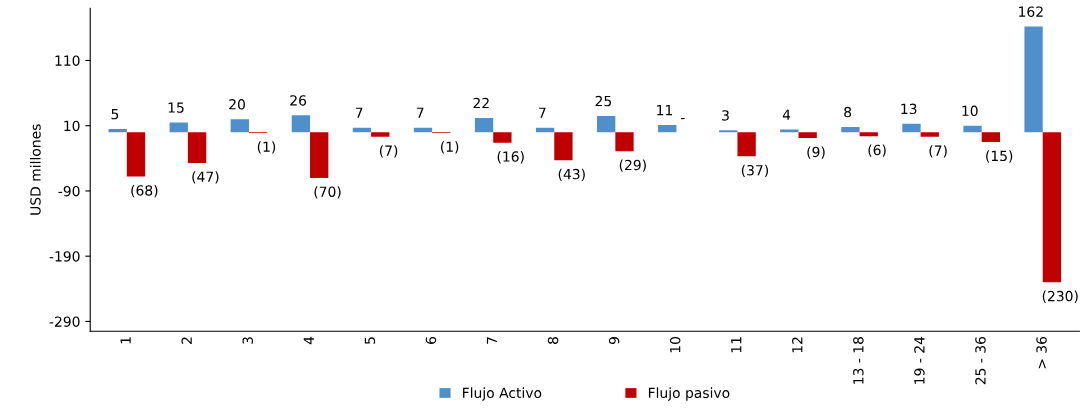 The width and height of the screenshot is (1087, 414). I want to click on x-tick-label: 6, so click(431, 340).